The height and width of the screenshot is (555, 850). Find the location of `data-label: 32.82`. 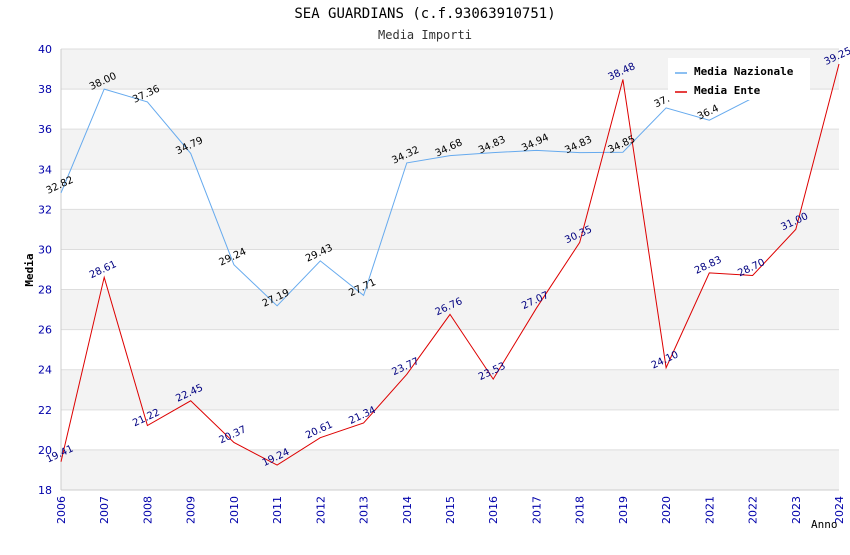

data-label: 32.82 is located at coordinates (60, 186).